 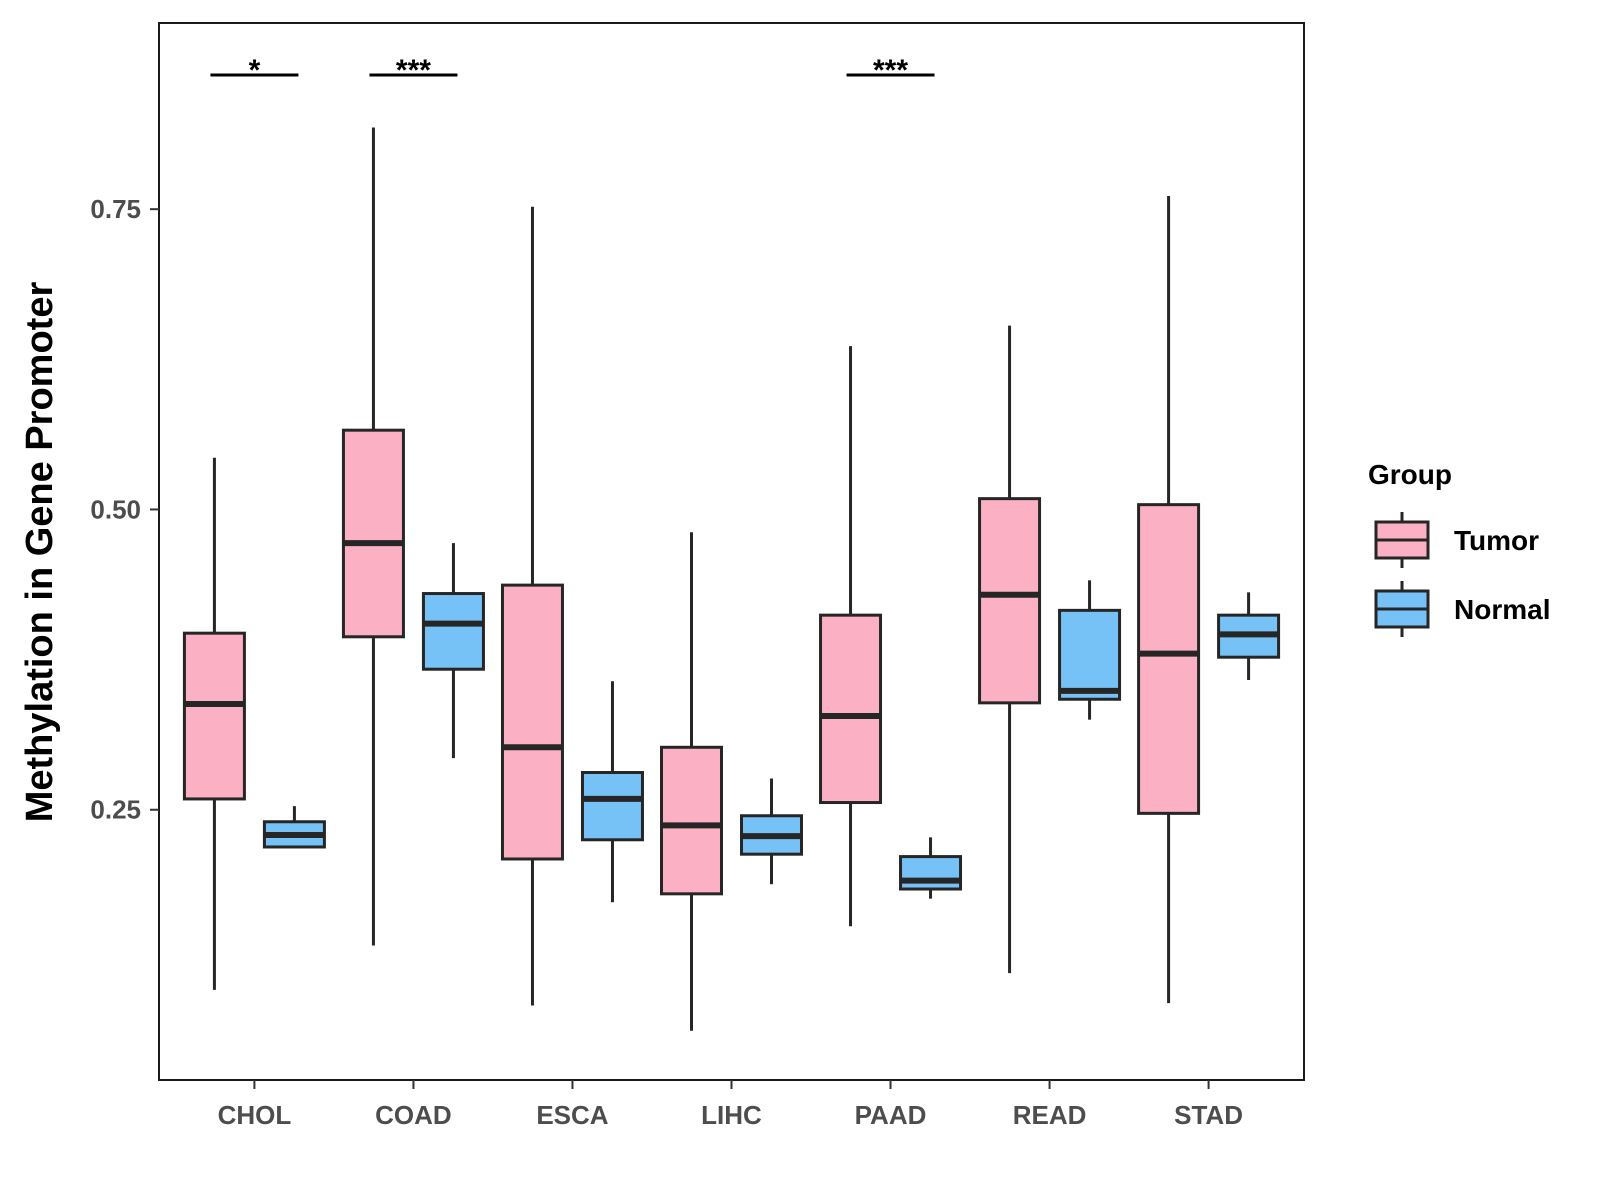 I want to click on tumor-lihc-iqr, so click(x=691, y=820).